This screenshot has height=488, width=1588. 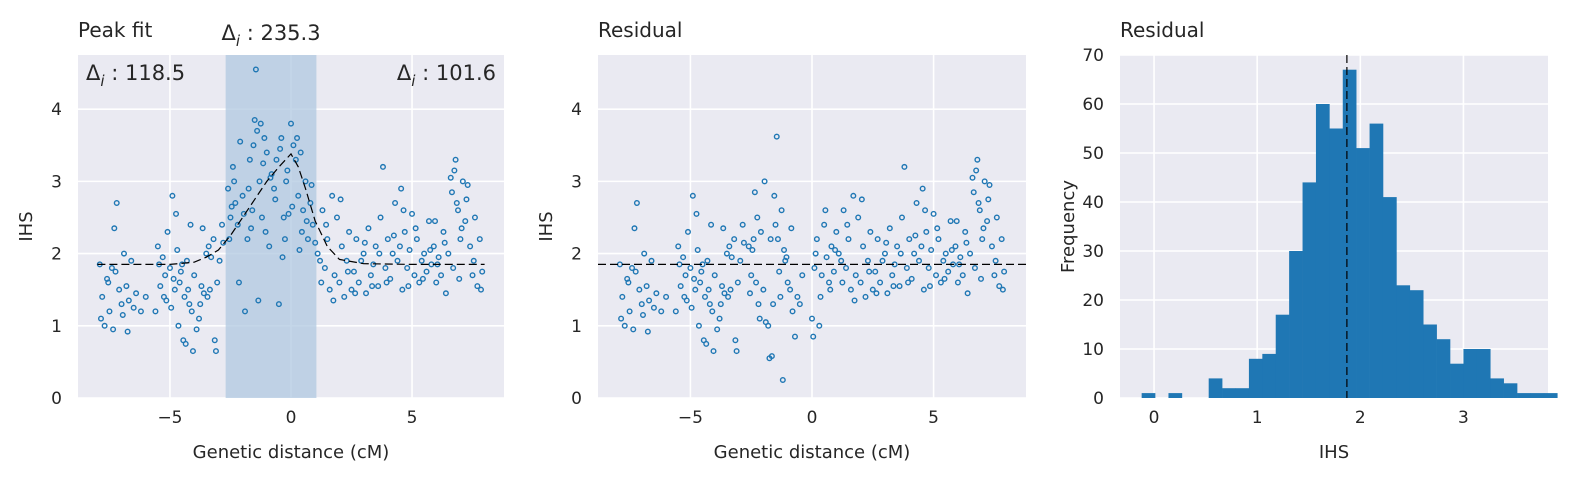 I want to click on x-tick-label: 0, so click(x=291, y=418).